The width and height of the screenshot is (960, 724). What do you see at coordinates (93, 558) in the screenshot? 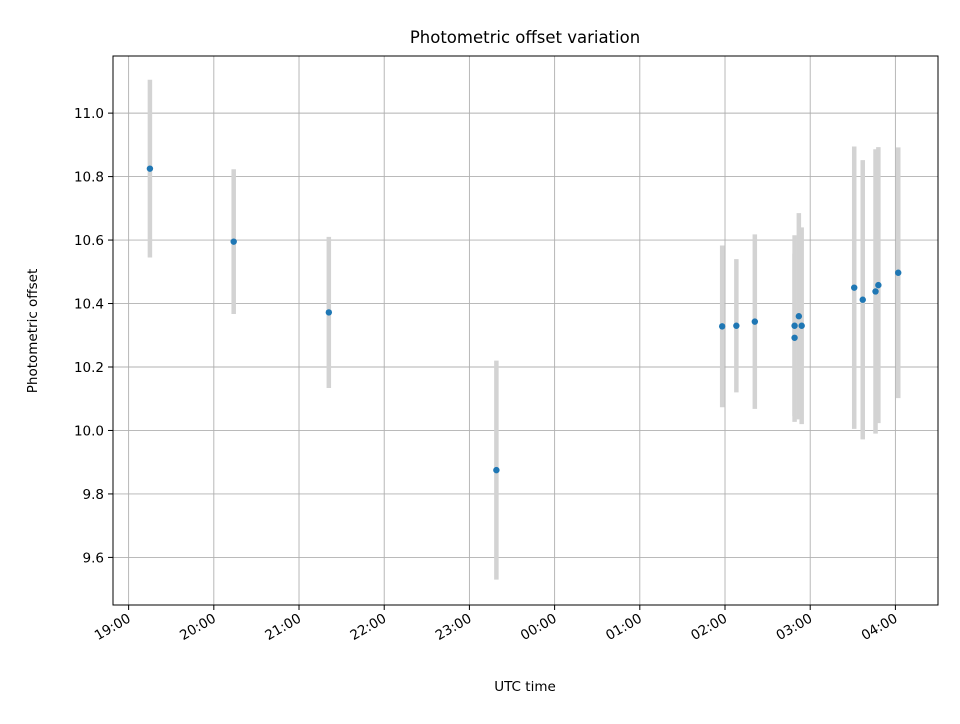
I see `y-tick-label: 9.6` at bounding box center [93, 558].